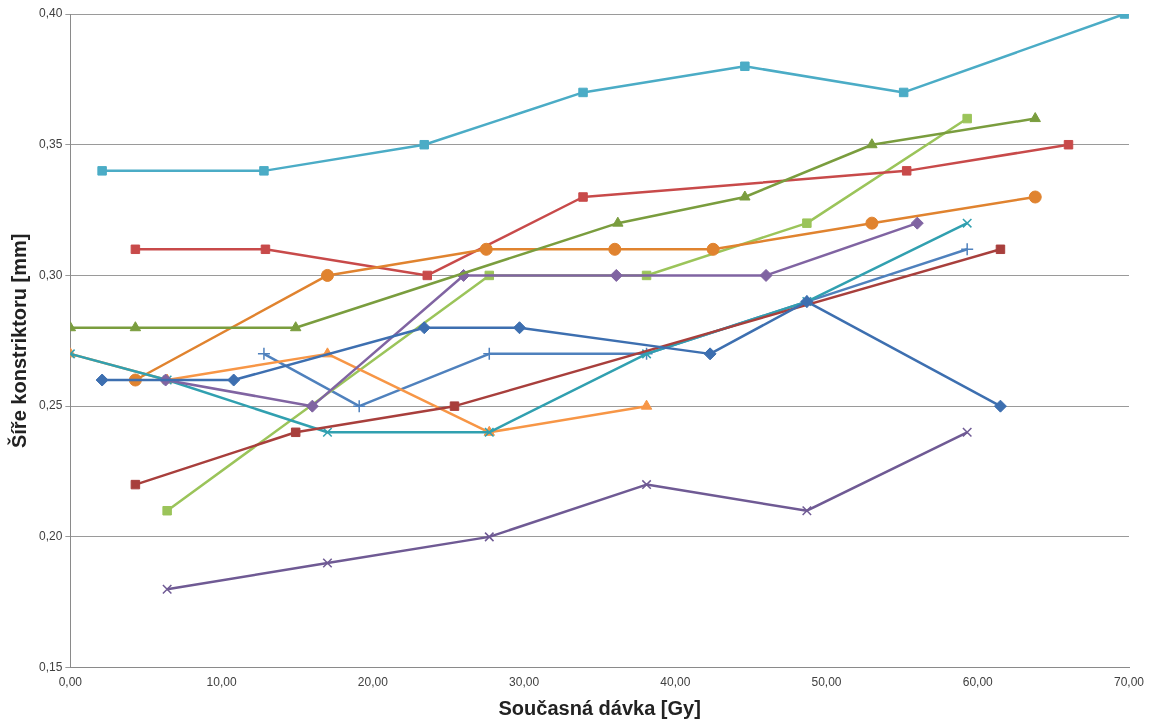 The width and height of the screenshot is (1159, 727). Describe the element at coordinates (51, 274) in the screenshot. I see `y-tick-label: 0,30` at that location.